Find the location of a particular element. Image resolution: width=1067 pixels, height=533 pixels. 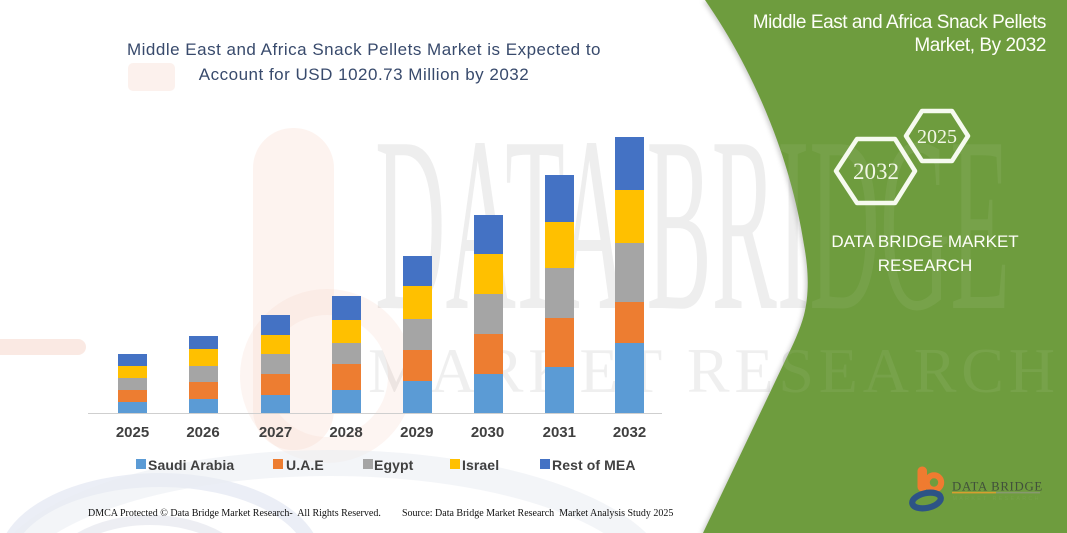

svg-text: 2025 is located at coordinates (937, 137).